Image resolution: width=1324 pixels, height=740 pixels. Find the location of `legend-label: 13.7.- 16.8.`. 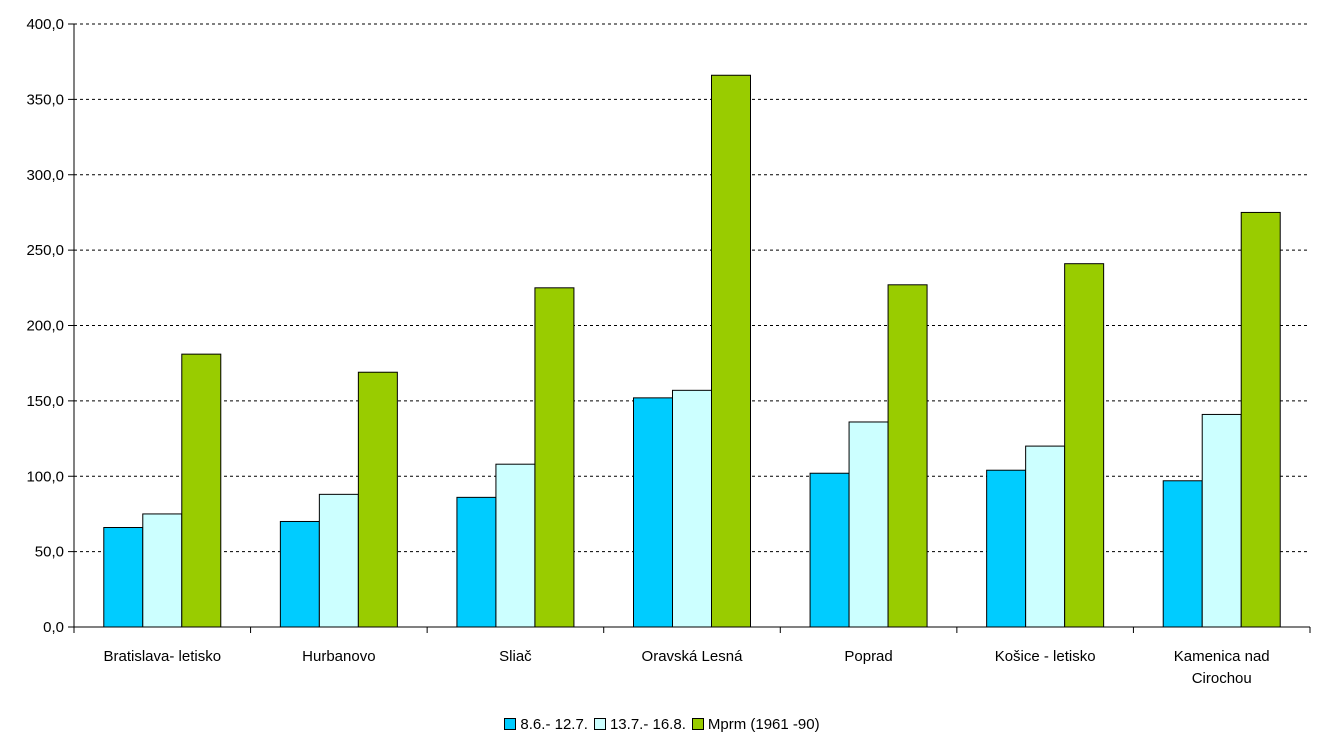

legend-label: 13.7.- 16.8. is located at coordinates (647, 724).